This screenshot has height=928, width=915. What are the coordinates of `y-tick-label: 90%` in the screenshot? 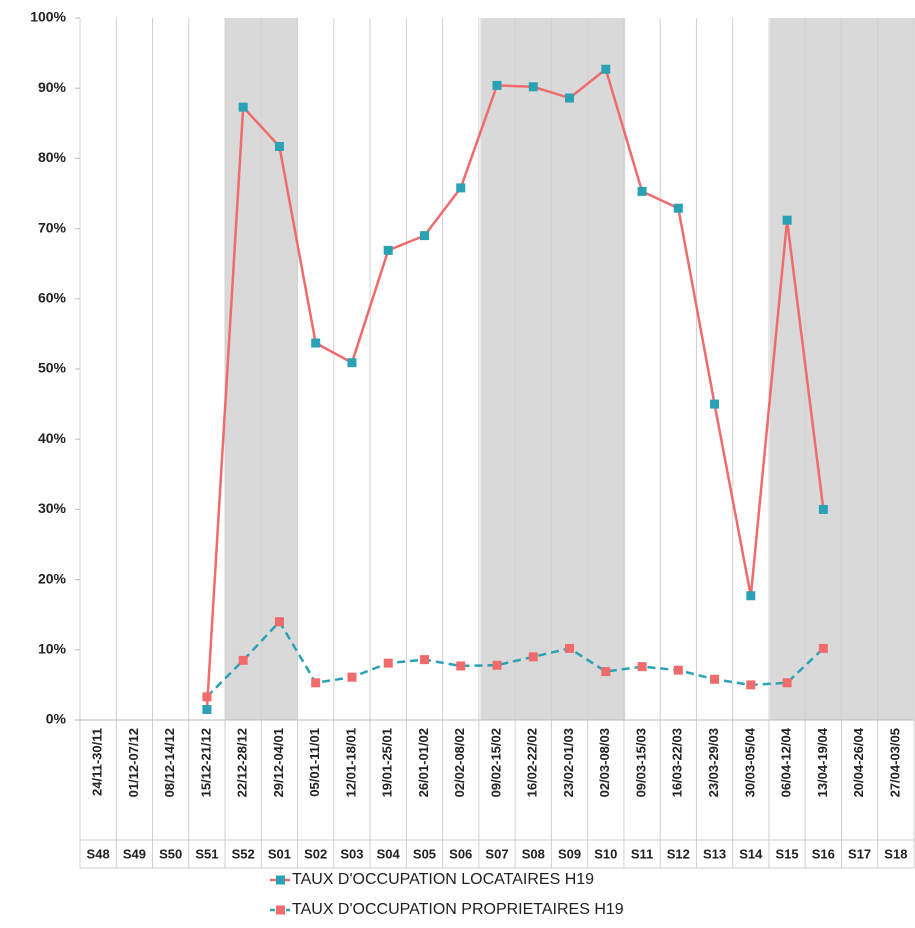 It's located at (52, 87).